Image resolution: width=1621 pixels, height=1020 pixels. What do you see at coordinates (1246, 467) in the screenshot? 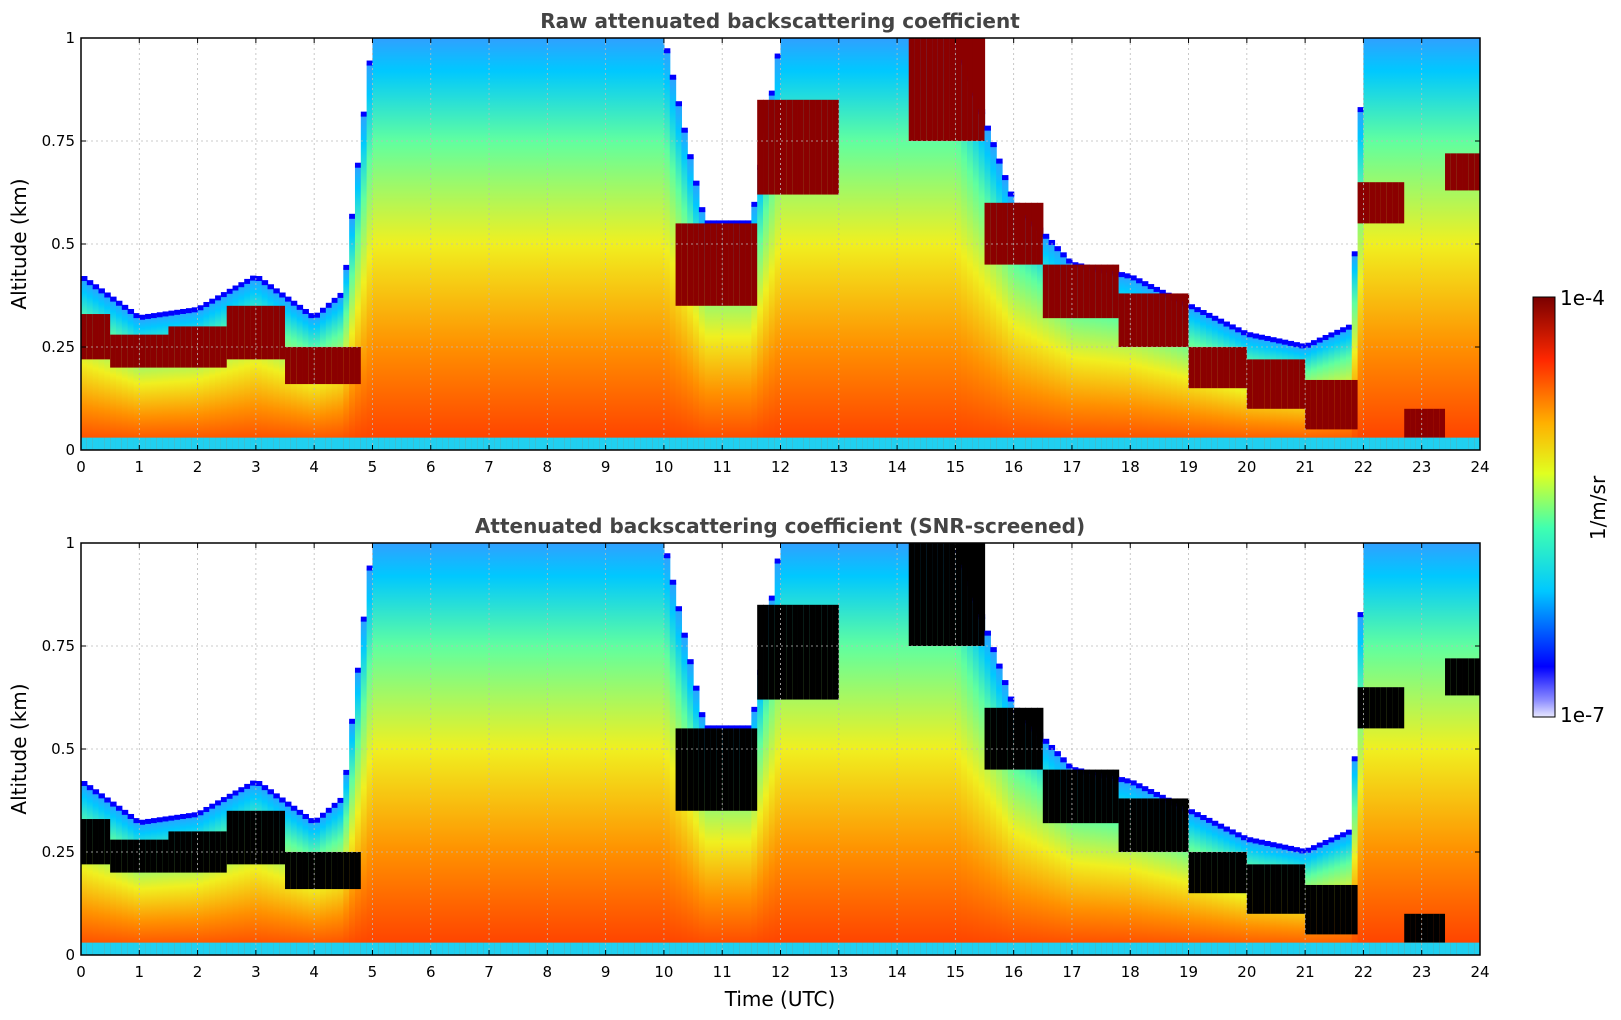
I see `x-tick-label: 20` at bounding box center [1246, 467].